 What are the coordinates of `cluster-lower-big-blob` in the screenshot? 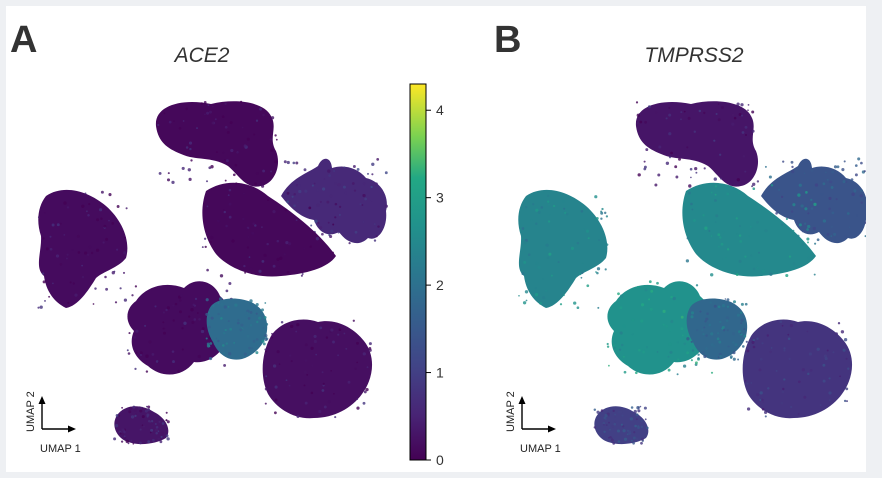 It's located at (317, 369).